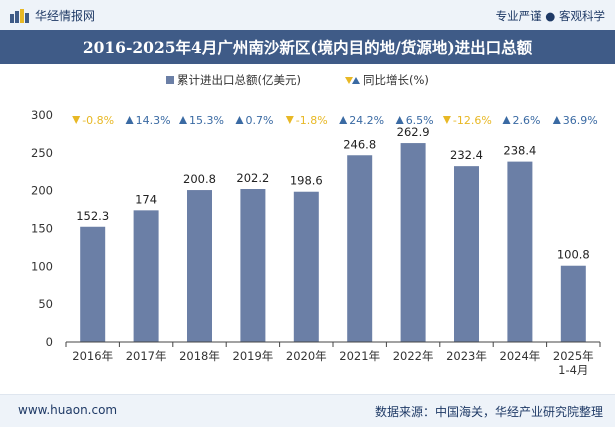  Describe the element at coordinates (366, 120) in the screenshot. I see `growth-label: 24.2%` at that location.